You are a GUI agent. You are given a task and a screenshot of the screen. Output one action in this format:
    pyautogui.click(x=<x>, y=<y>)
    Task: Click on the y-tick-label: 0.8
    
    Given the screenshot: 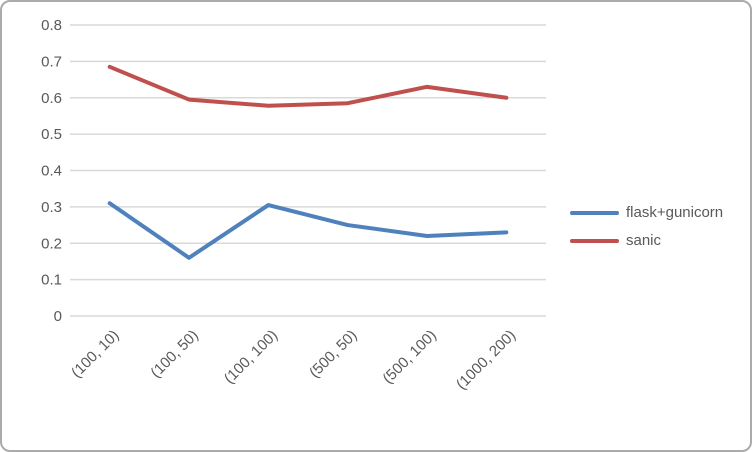 What is the action you would take?
    pyautogui.click(x=51, y=25)
    